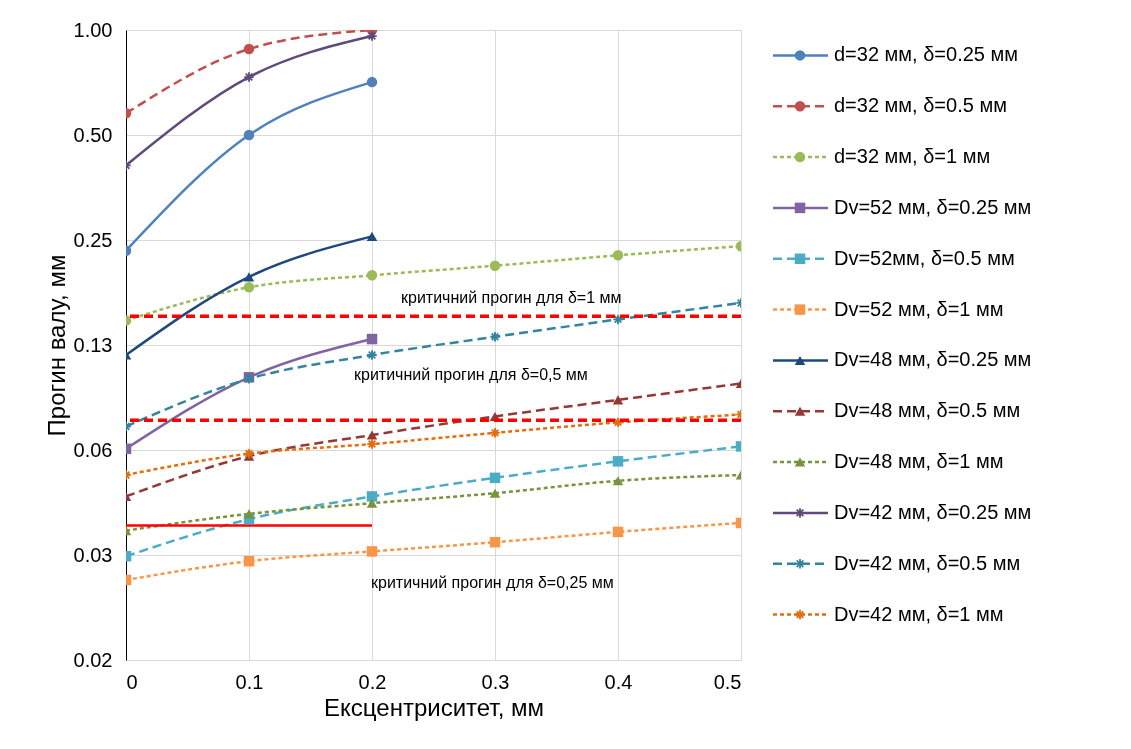  Describe the element at coordinates (132, 681) in the screenshot. I see `x-tick-label: 0` at that location.